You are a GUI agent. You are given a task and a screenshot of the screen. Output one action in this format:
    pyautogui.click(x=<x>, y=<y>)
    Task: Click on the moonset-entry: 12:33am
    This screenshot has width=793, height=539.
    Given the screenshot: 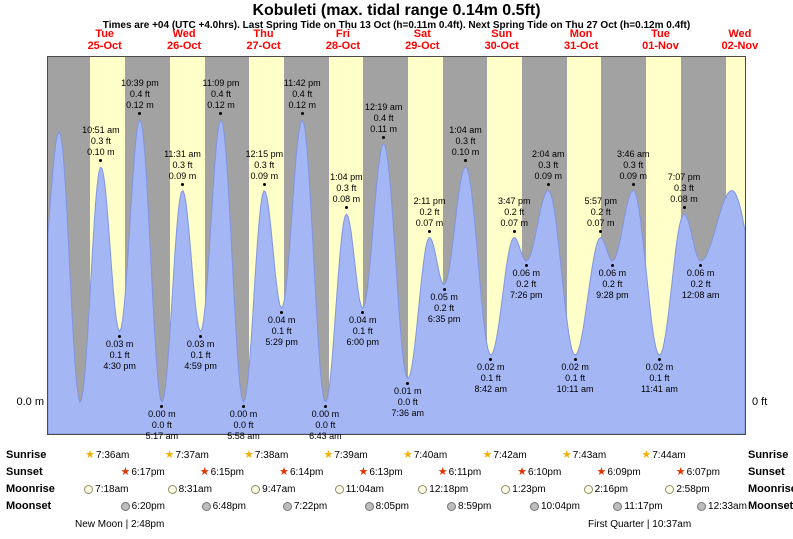 What is the action you would take?
    pyautogui.click(x=722, y=506)
    